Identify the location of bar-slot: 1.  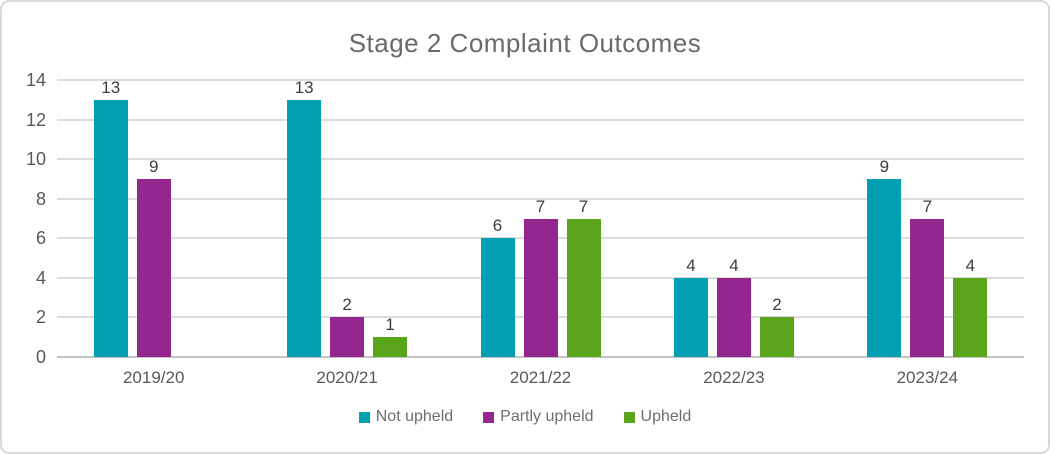
(390, 336).